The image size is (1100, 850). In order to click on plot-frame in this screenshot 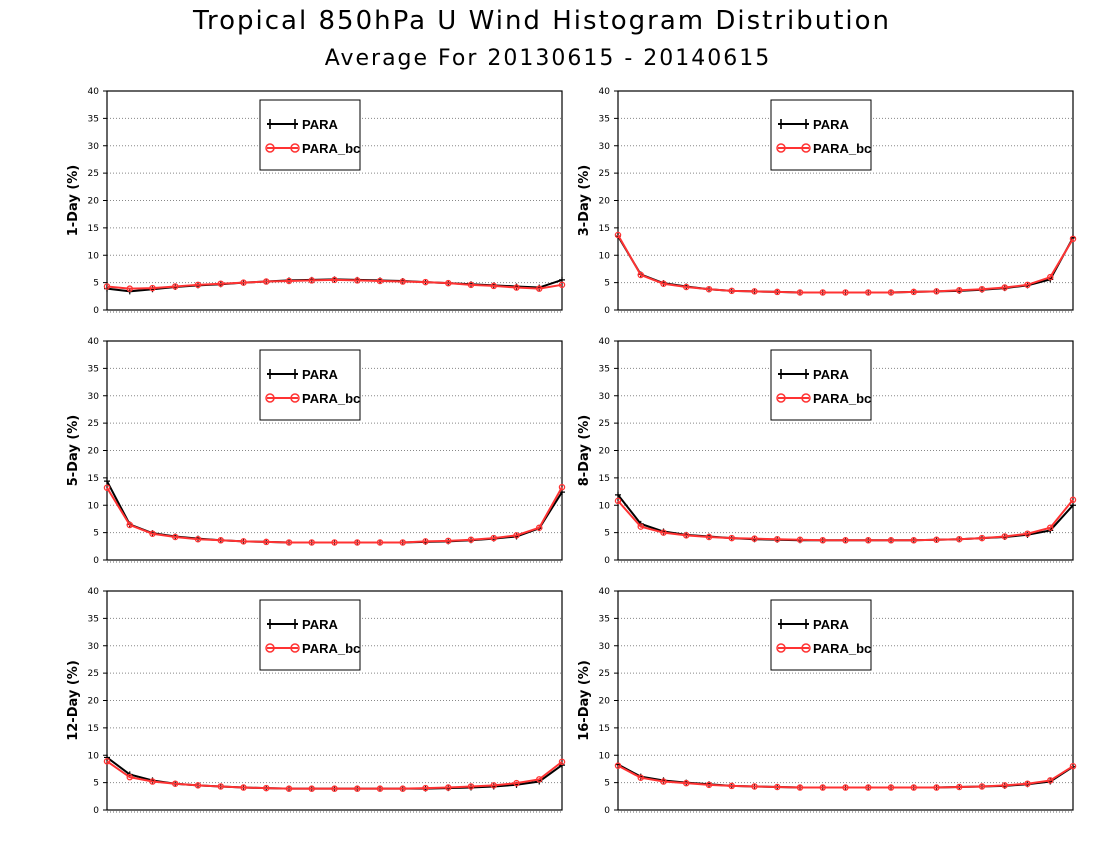, I will do `click(845, 450)`.